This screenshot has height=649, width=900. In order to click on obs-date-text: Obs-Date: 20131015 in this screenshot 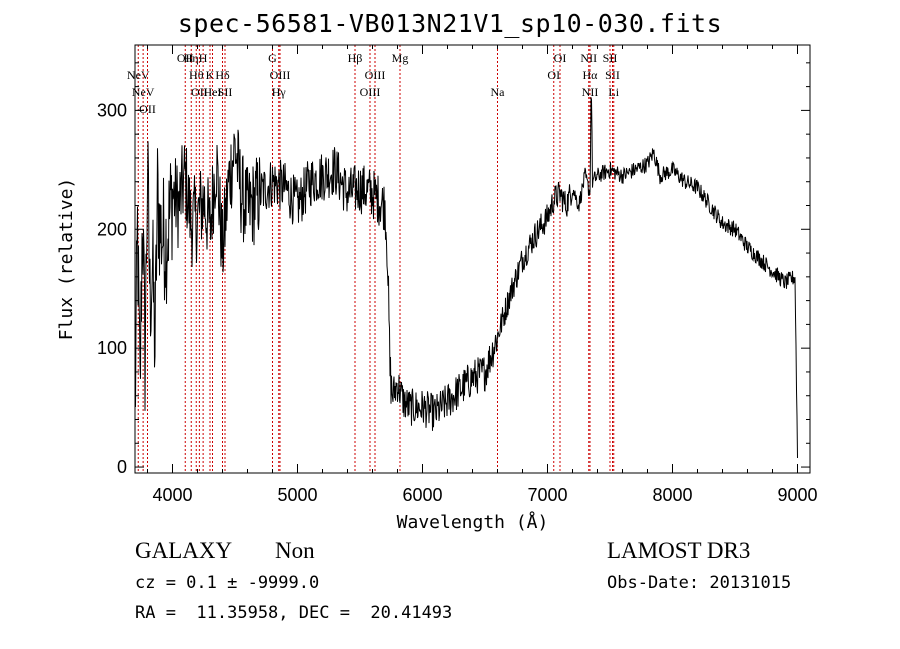, I will do `click(699, 583)`.